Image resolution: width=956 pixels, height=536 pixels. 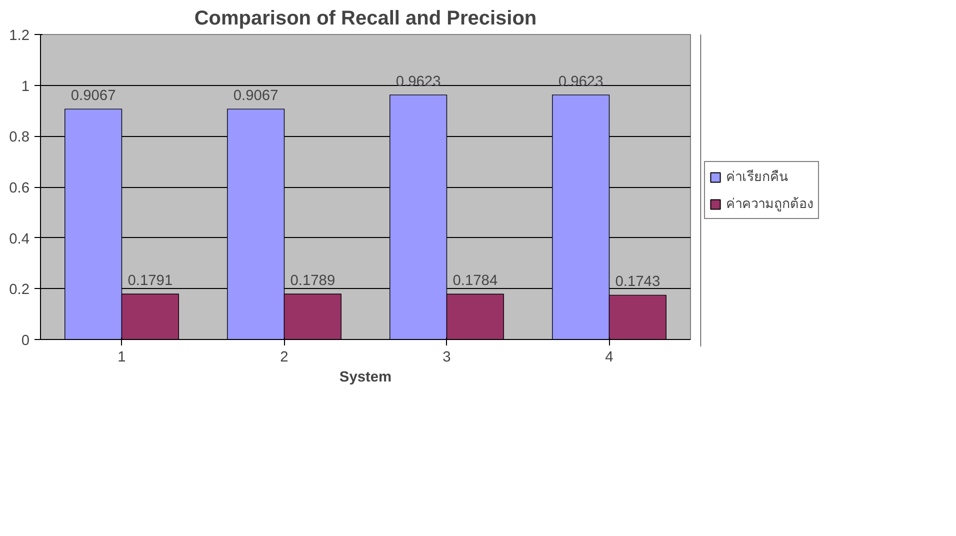 I want to click on y-tick-label: 0.4, so click(x=19, y=239).